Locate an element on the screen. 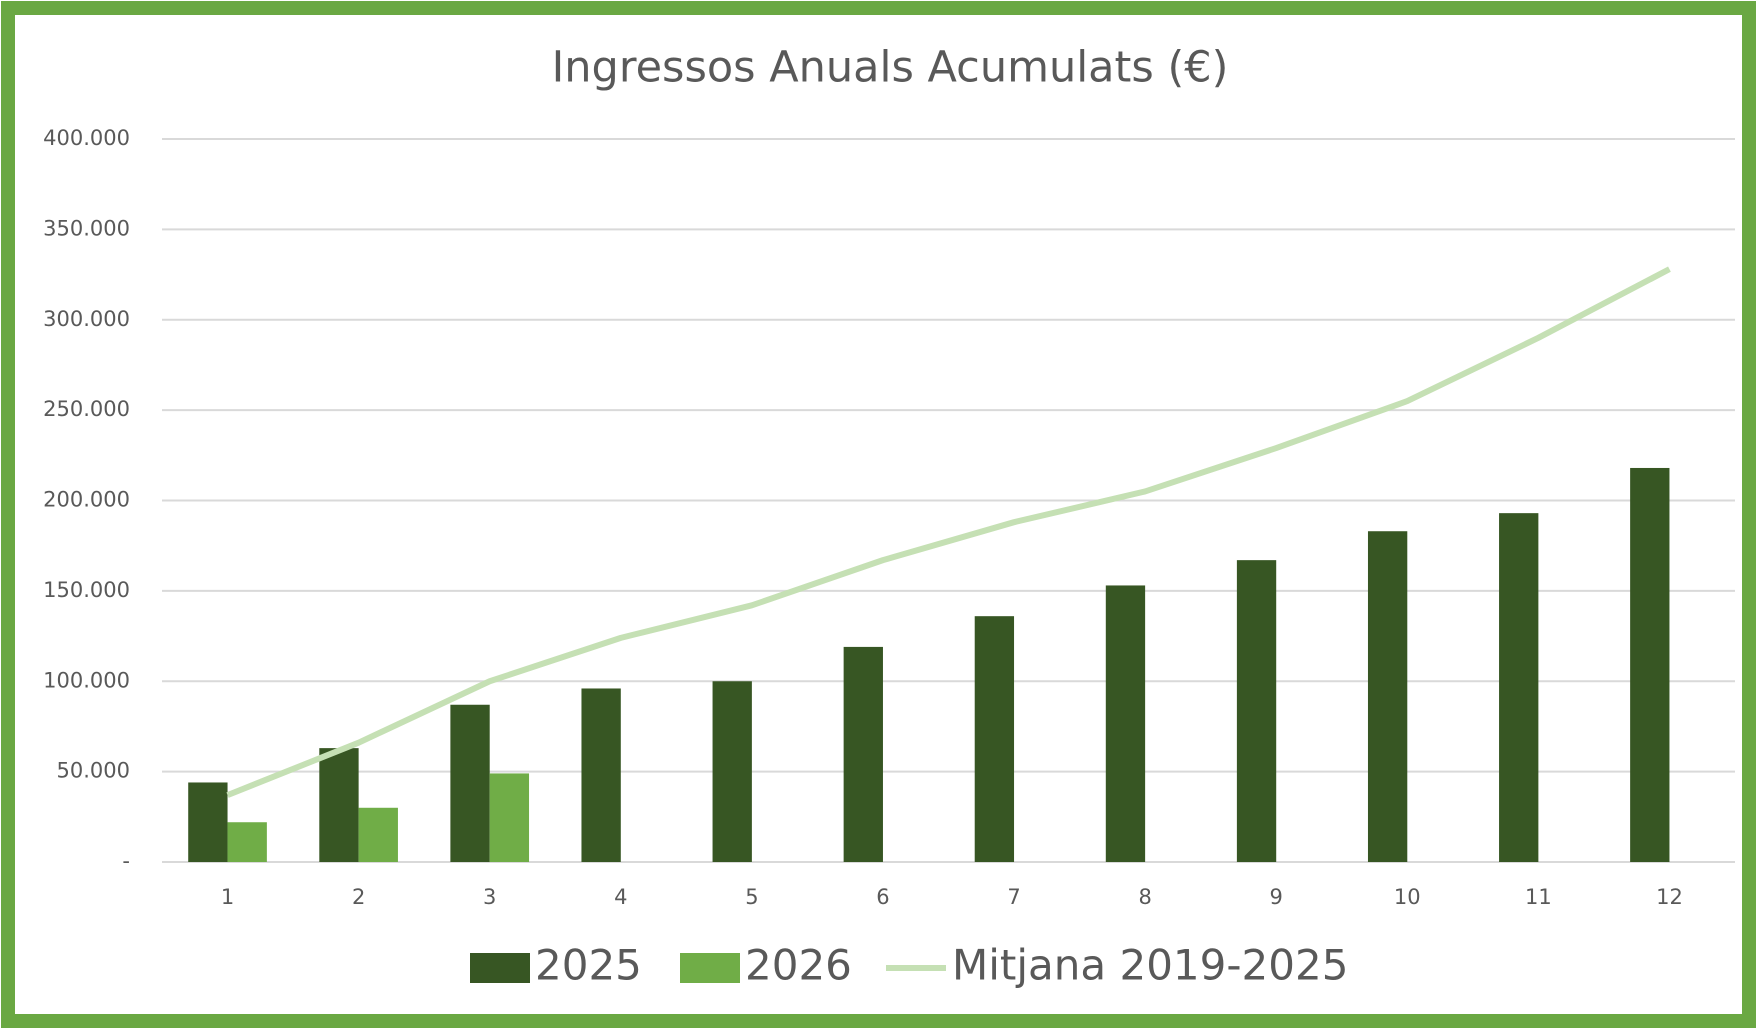 This screenshot has height=1029, width=1757. y-tick-label: 250.000 is located at coordinates (86, 409).